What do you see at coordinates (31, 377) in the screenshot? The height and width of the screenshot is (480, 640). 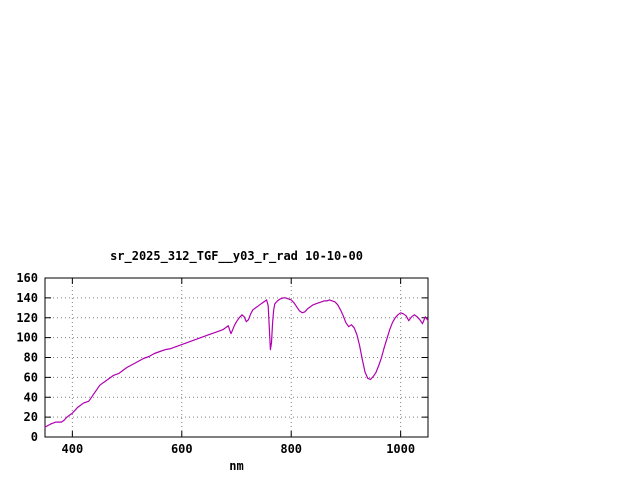 I see `y-tick-label: 60` at bounding box center [31, 377].